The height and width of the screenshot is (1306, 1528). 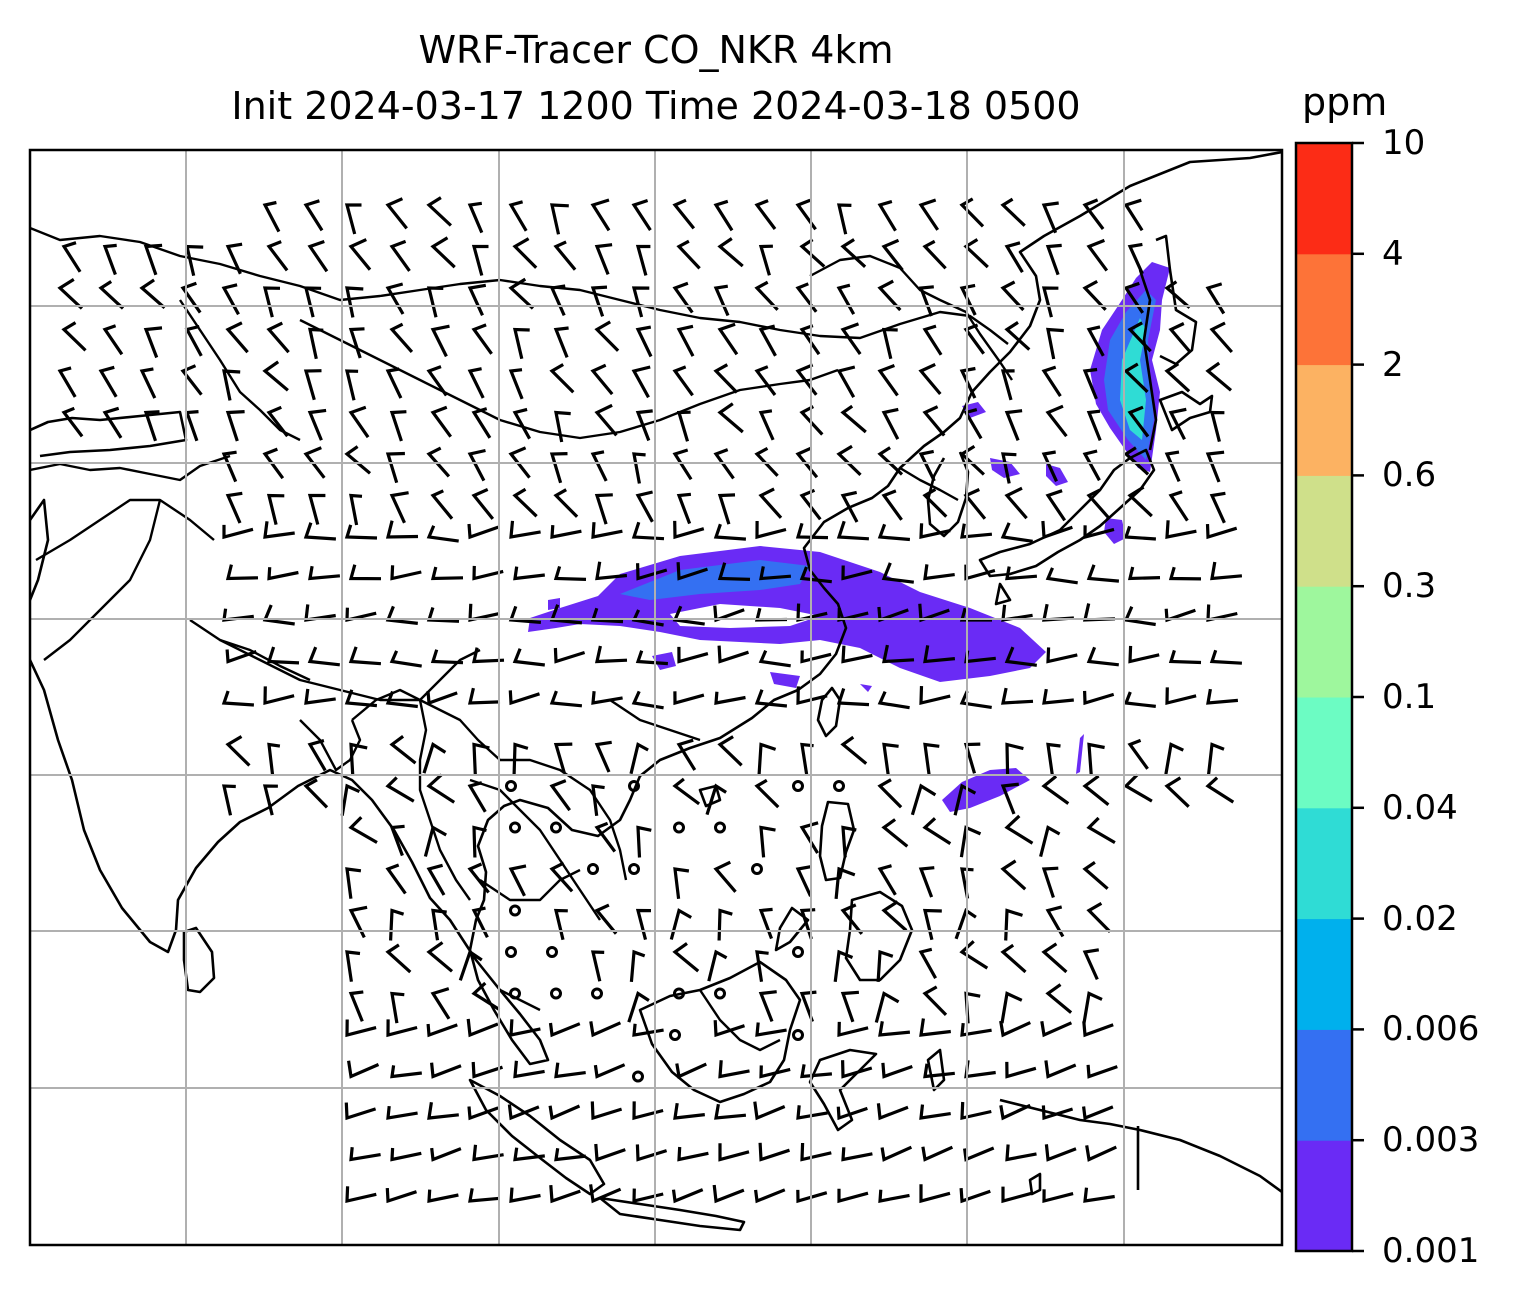 I want to click on plume-east-streak, so click(x=1080, y=754).